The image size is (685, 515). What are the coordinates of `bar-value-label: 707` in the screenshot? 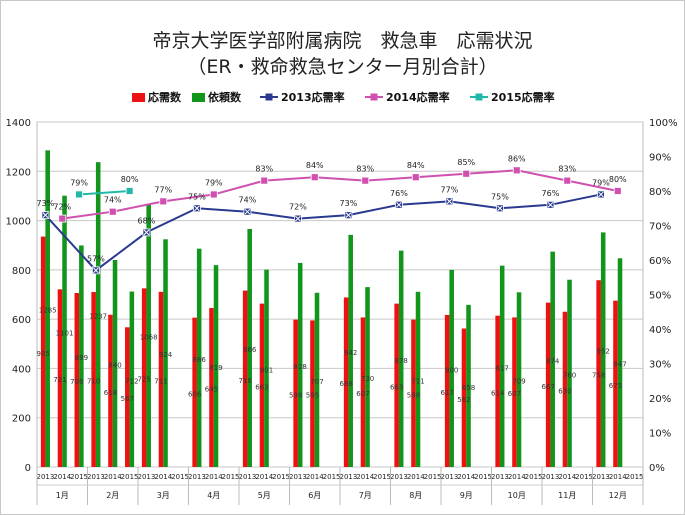 It's located at (316, 382).